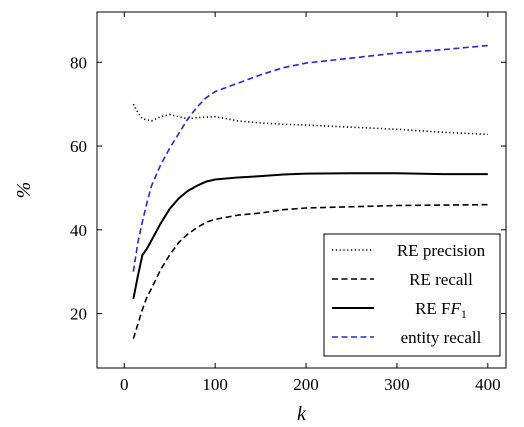 The height and width of the screenshot is (427, 524). Describe the element at coordinates (441, 310) in the screenshot. I see `legend-label-3: RE FF1` at that location.